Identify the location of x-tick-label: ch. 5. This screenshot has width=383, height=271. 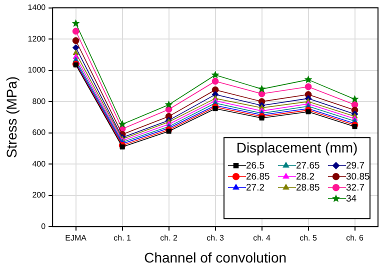
(309, 238).